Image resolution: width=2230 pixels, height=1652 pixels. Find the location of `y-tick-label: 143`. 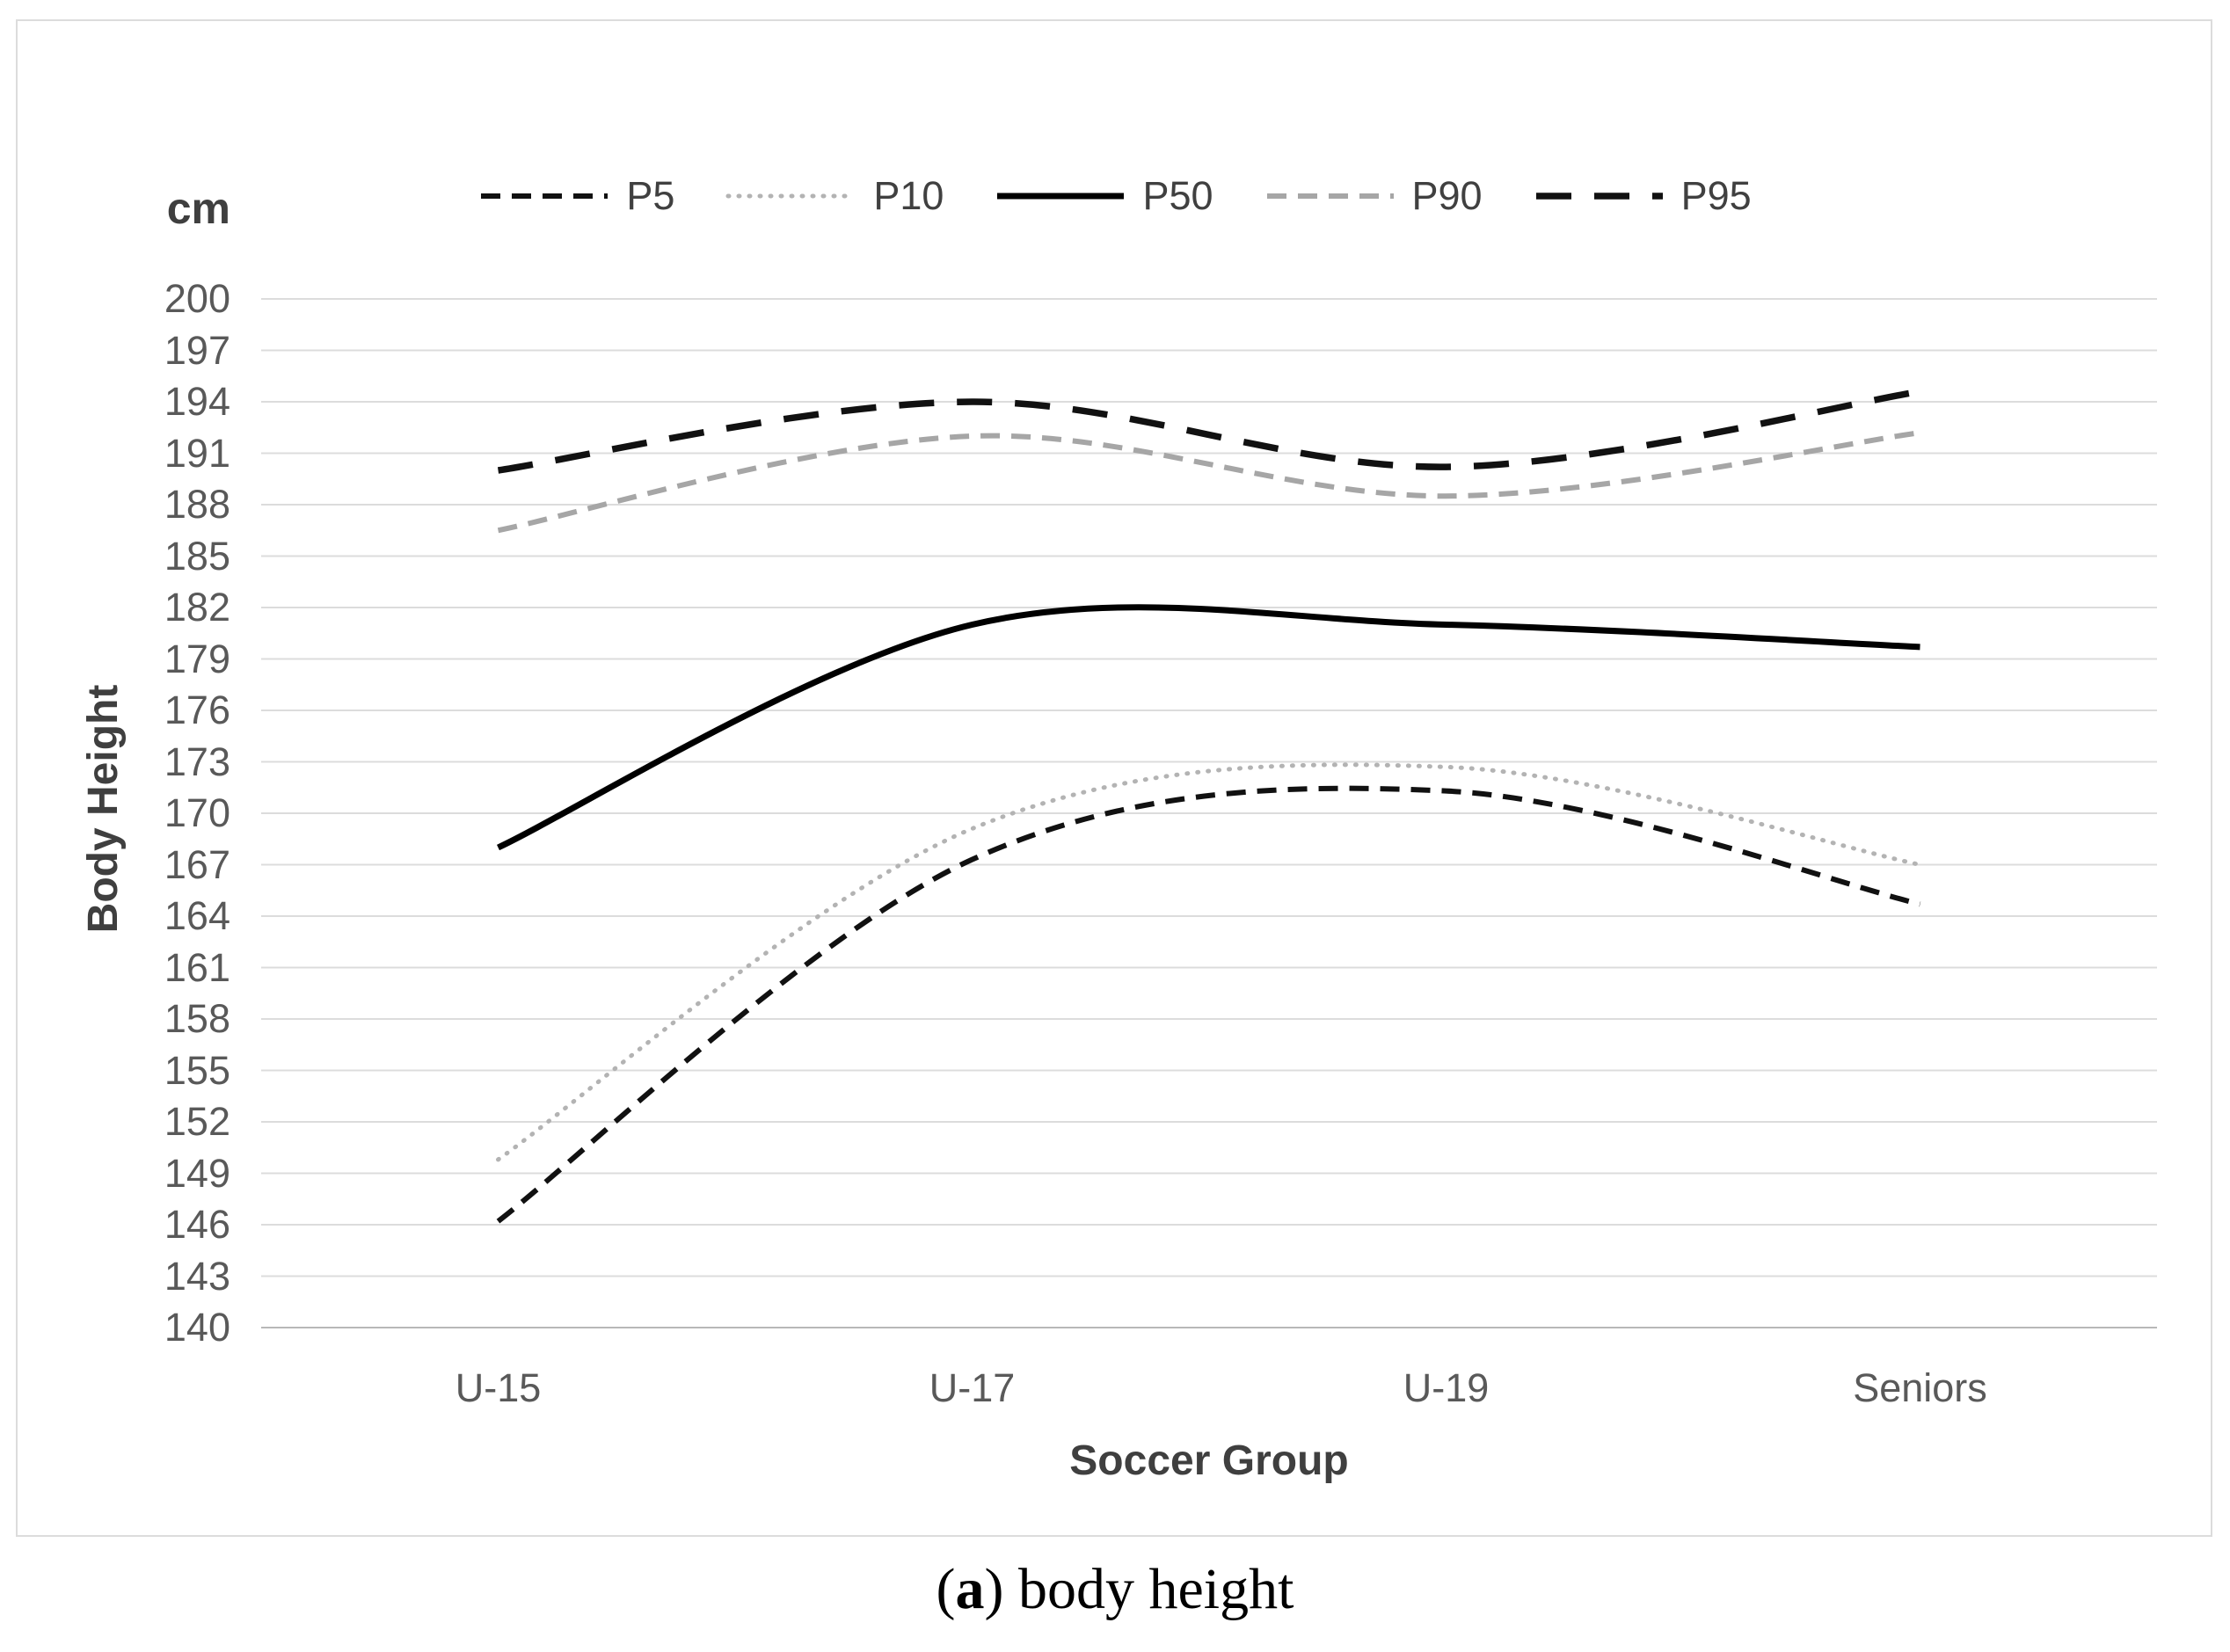

y-tick-label: 143 is located at coordinates (197, 1276).